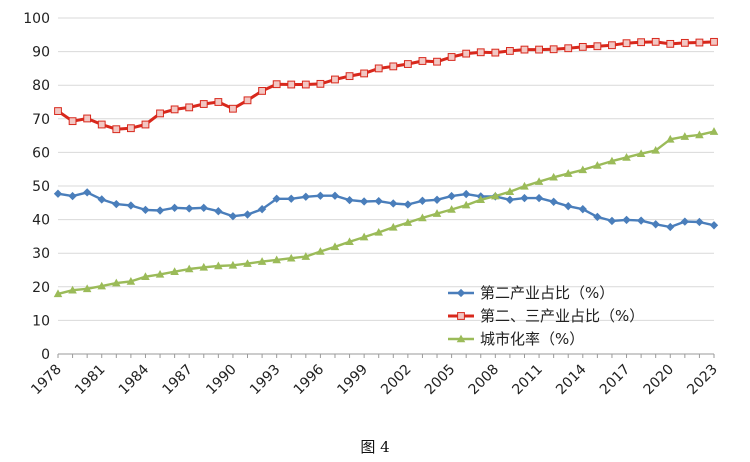 The width and height of the screenshot is (750, 462). I want to click on series-line, so click(386, 210).